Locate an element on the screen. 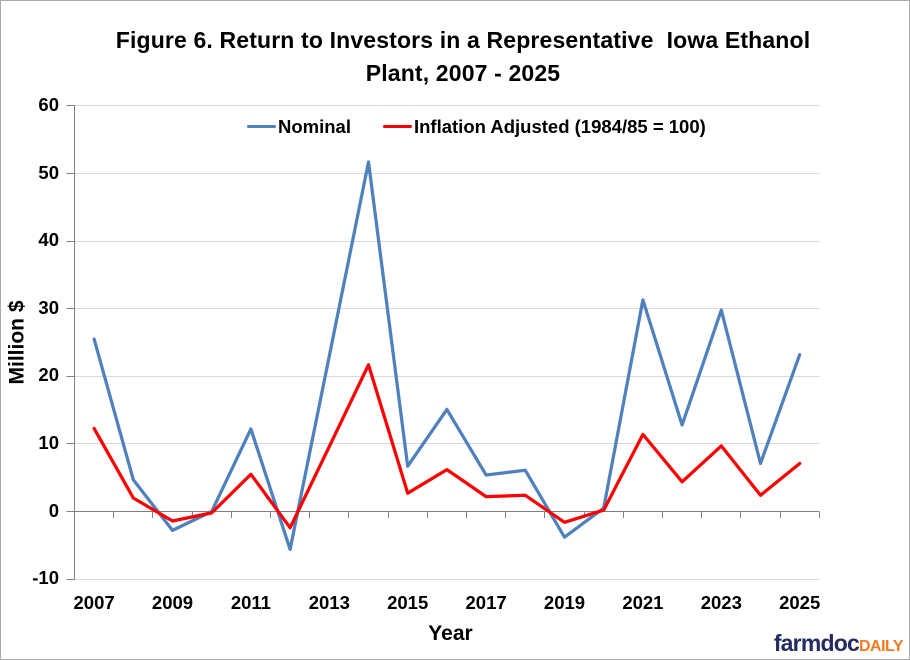 The image size is (910, 660). legend-label: Nominal is located at coordinates (314, 126).